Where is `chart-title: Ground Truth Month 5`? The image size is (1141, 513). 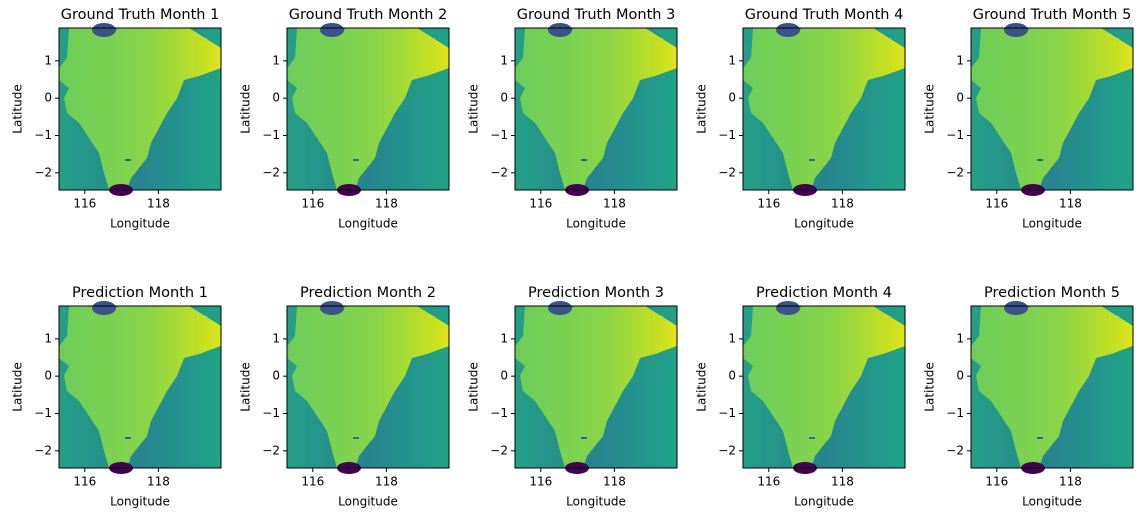
chart-title: Ground Truth Month 5 is located at coordinates (1052, 15).